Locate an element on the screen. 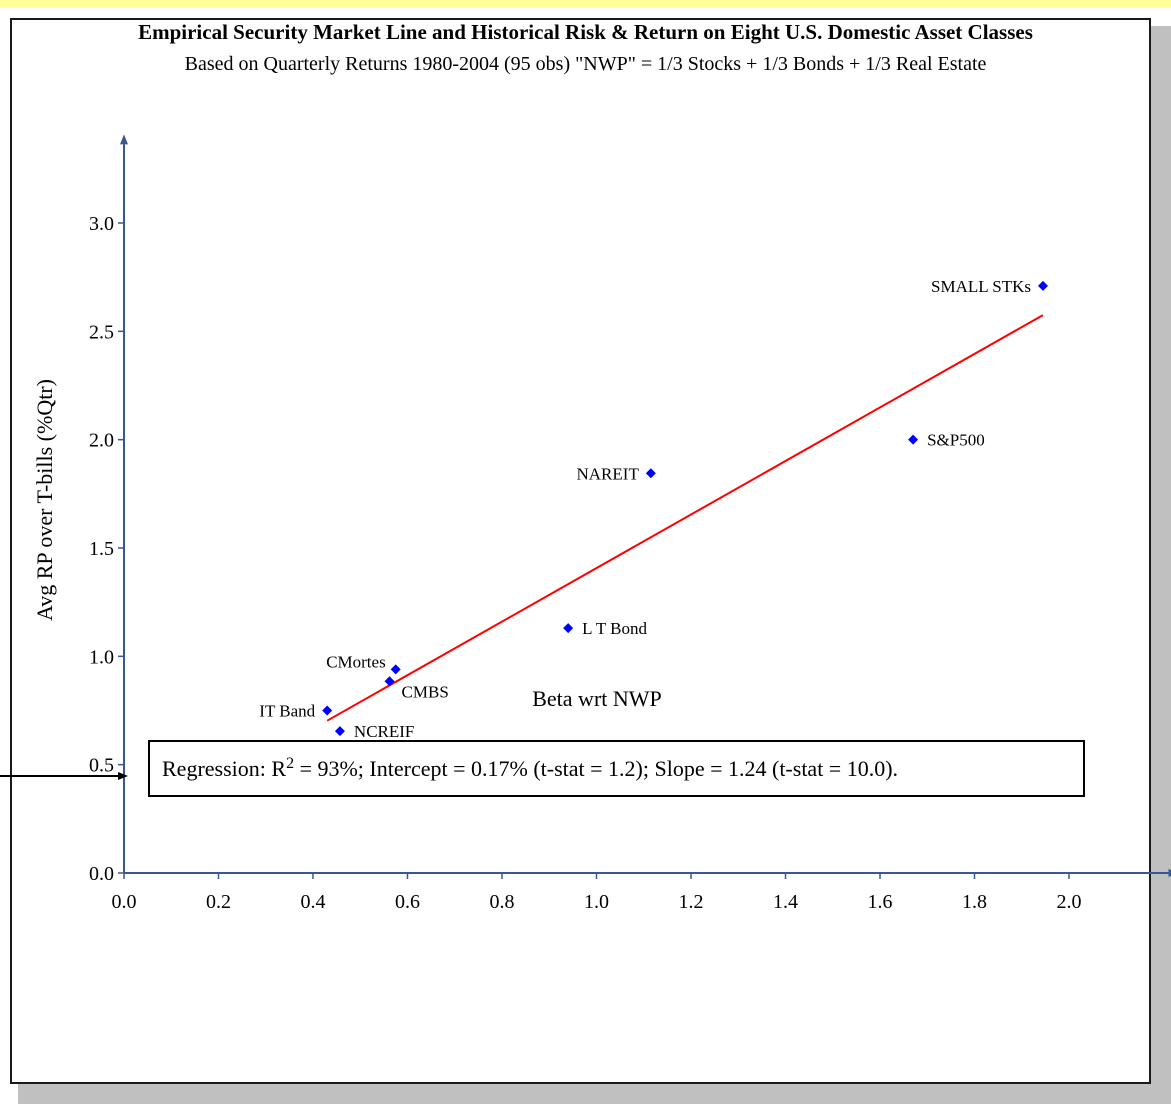 Image resolution: width=1171 pixels, height=1104 pixels. y-tick-label: 1.0 is located at coordinates (101, 657).